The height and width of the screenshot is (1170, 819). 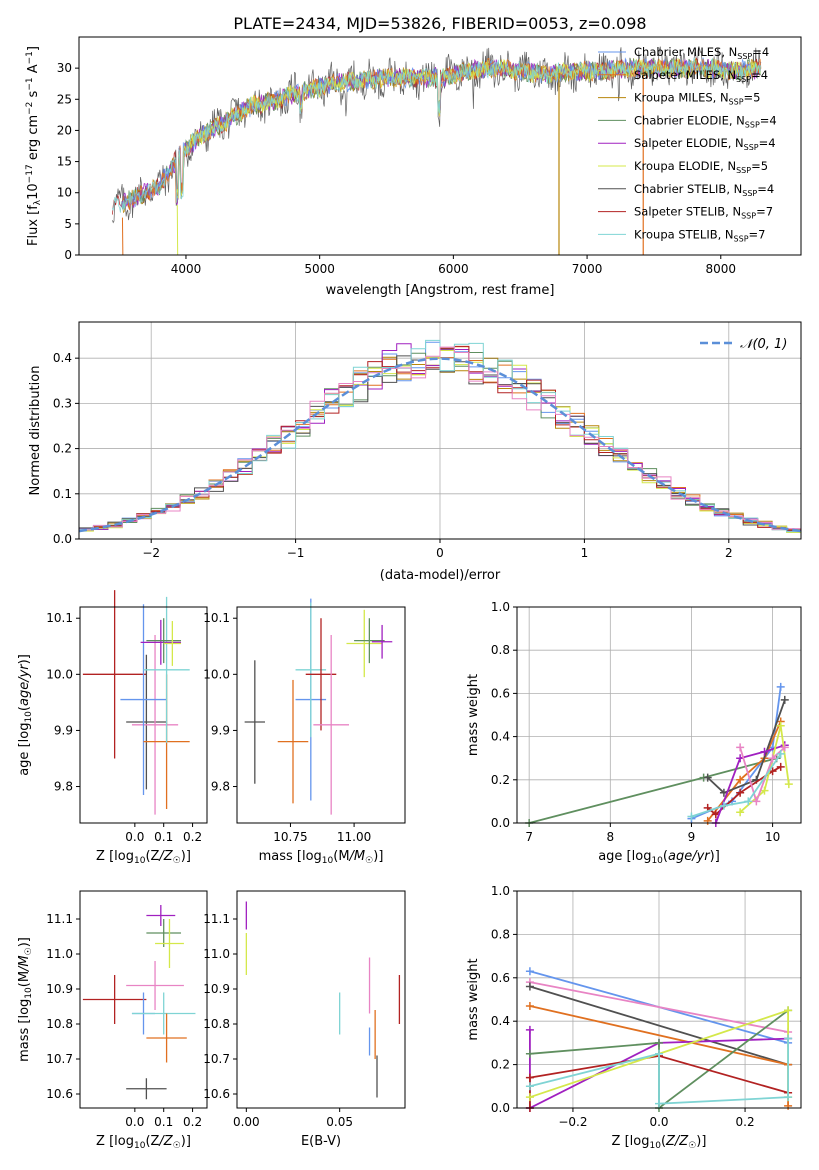 I want to click on residuals-xlabel: (data-model)/error, so click(x=440, y=575).